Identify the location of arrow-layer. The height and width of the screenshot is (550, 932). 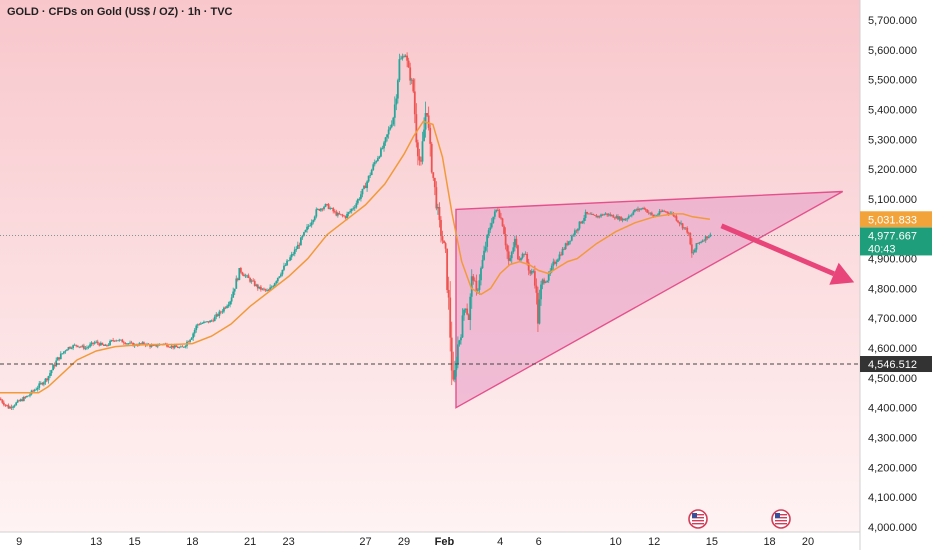
(787, 254).